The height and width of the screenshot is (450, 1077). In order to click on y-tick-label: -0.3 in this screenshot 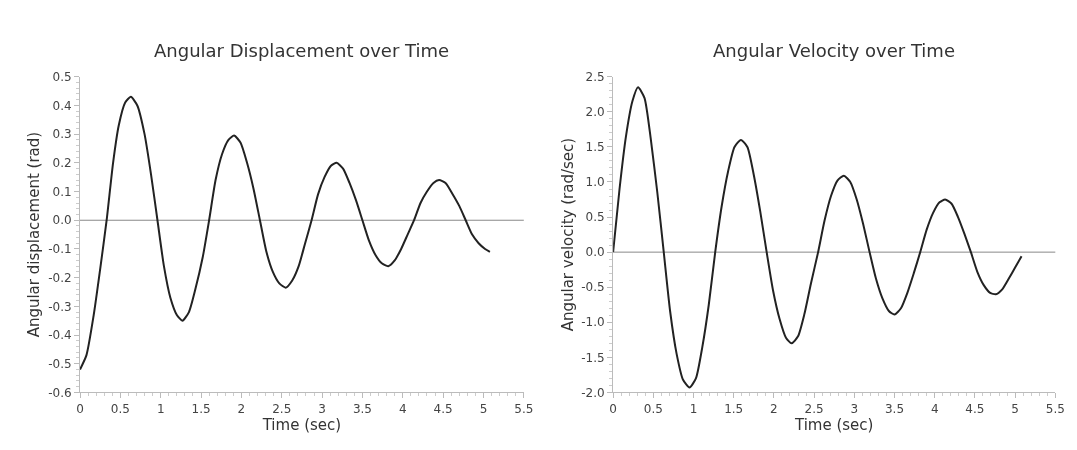, I will do `click(60, 306)`.